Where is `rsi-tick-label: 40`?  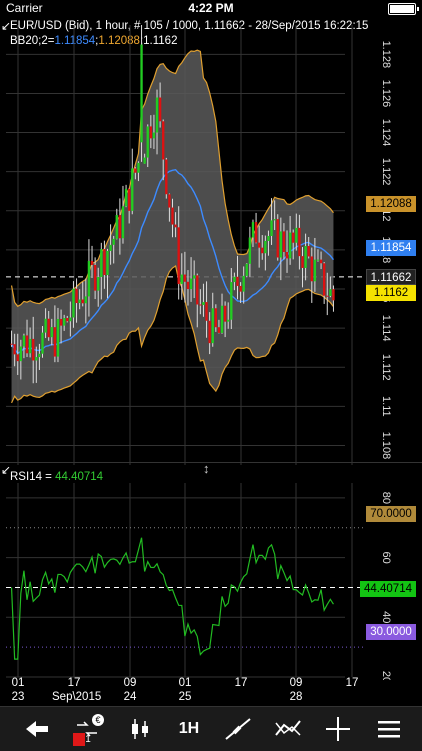 rsi-tick-label: 40 is located at coordinates (386, 617).